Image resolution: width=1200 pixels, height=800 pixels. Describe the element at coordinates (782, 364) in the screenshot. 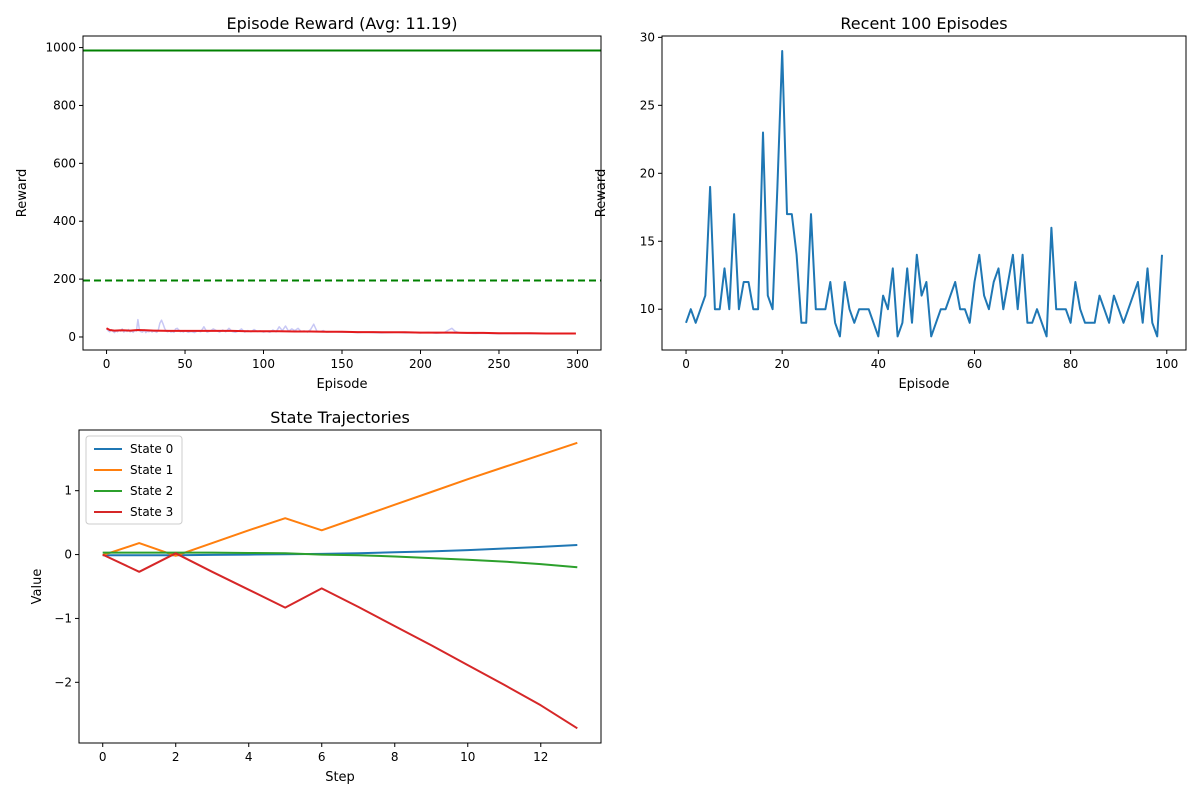

I see `x-tick-label: 20` at that location.